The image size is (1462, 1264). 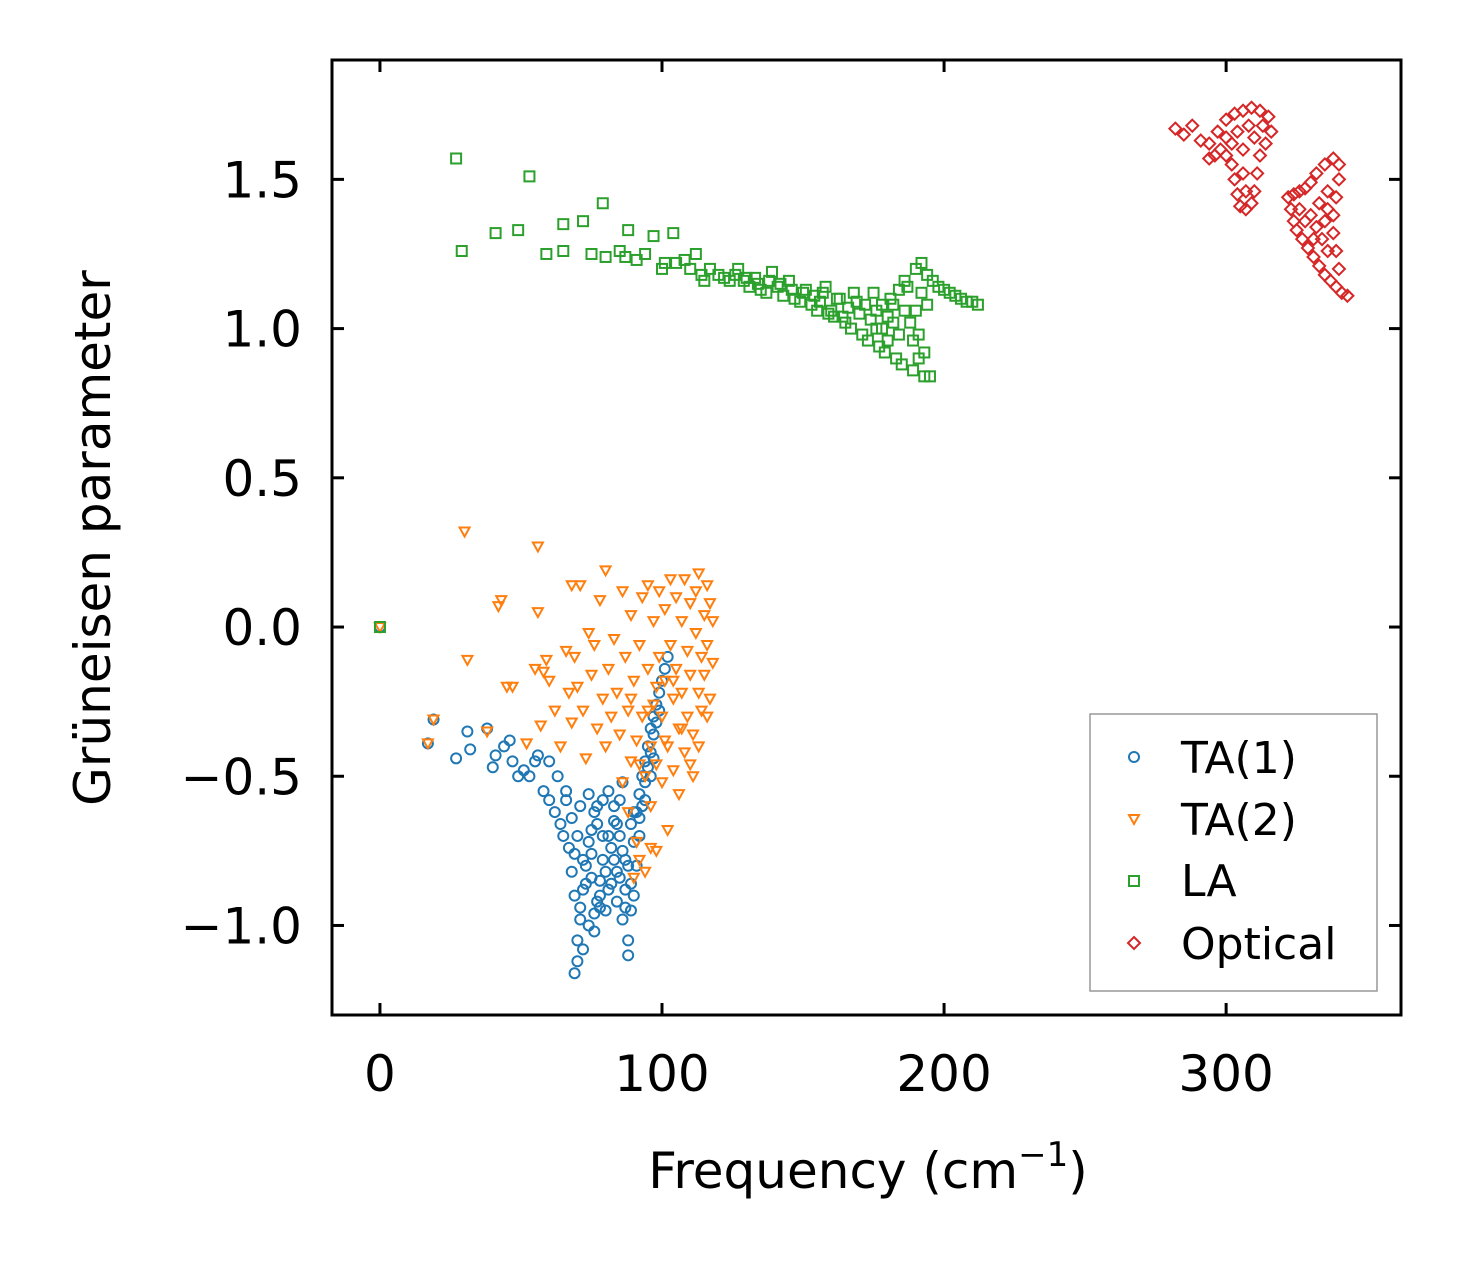 What do you see at coordinates (1134, 881) in the screenshot?
I see `legend-marker-la` at bounding box center [1134, 881].